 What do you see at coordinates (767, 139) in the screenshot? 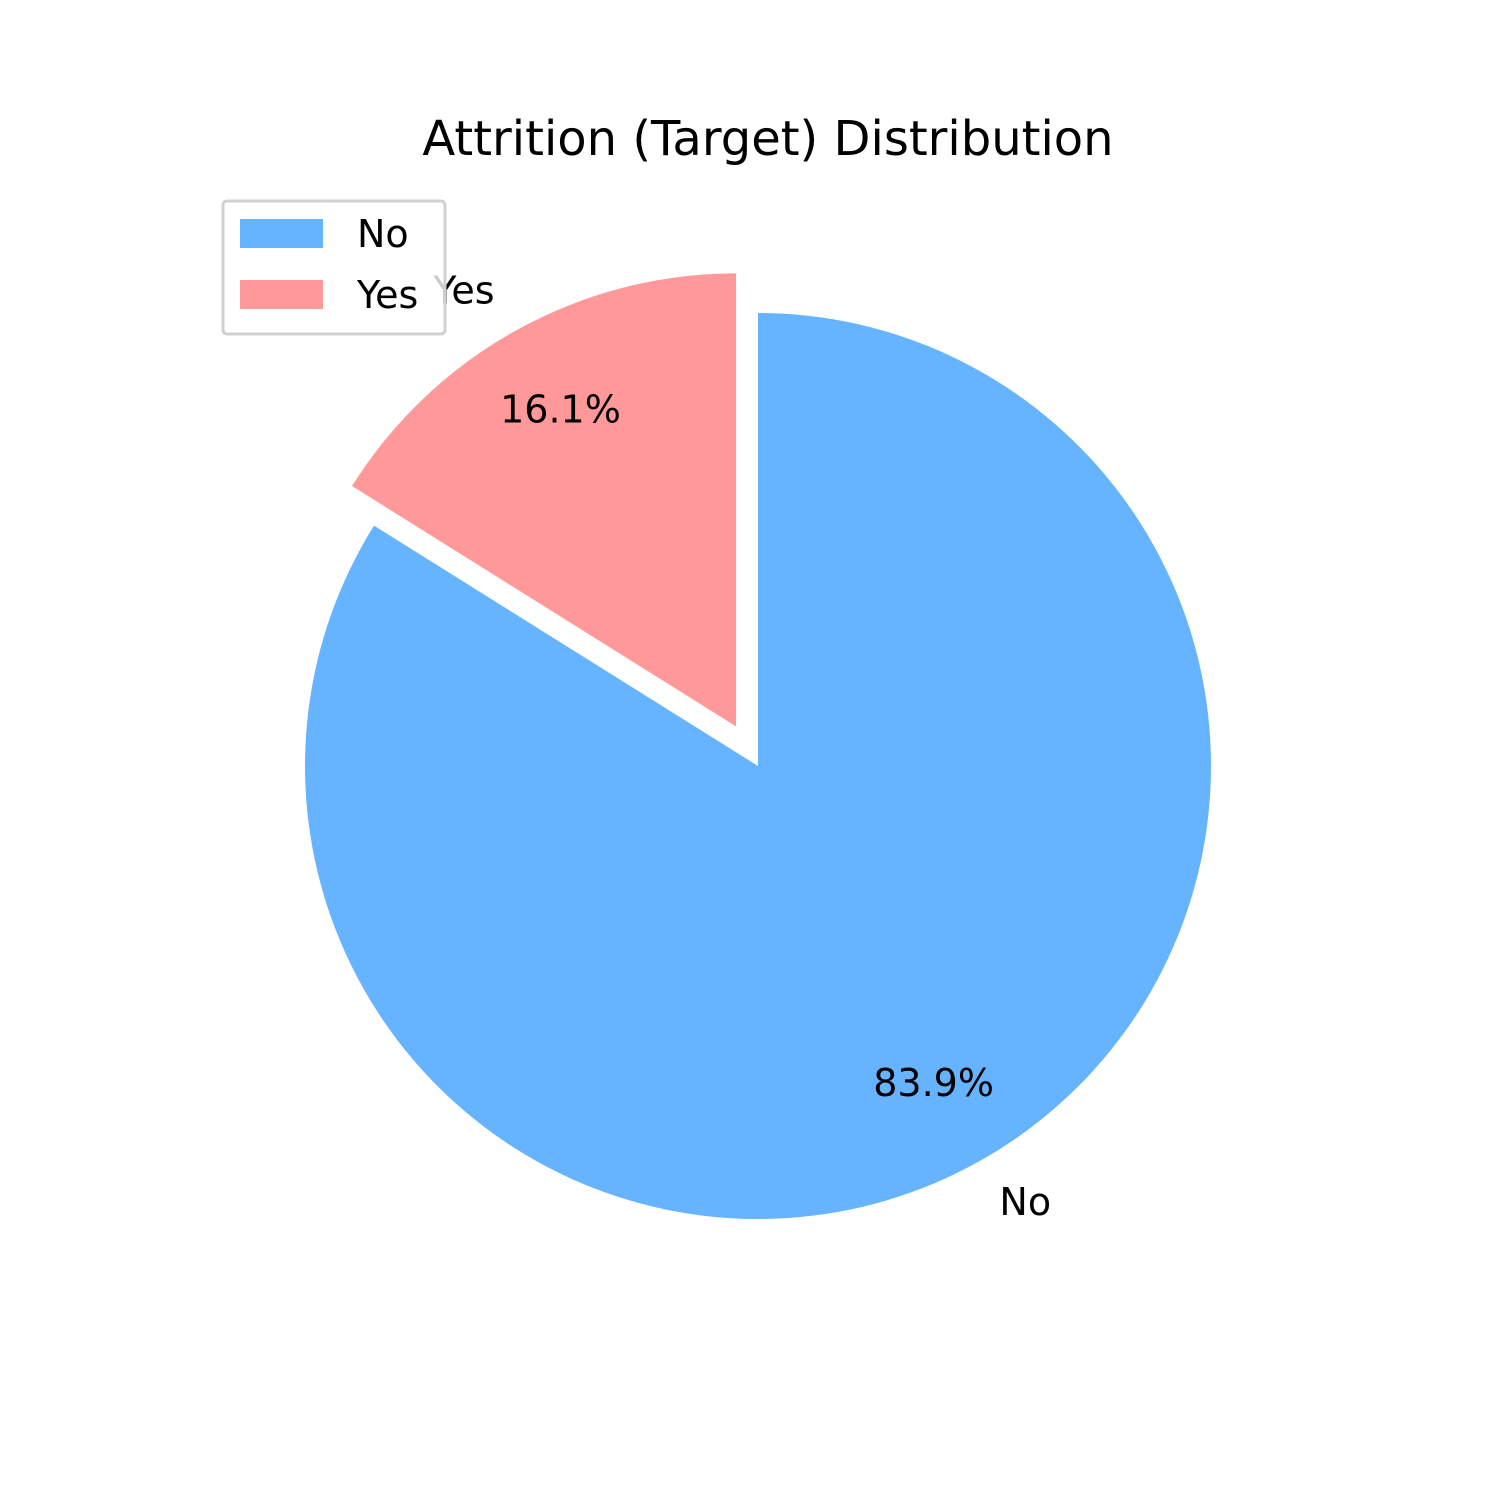
I see `chart-title: Attrition (Target) Distribution` at bounding box center [767, 139].